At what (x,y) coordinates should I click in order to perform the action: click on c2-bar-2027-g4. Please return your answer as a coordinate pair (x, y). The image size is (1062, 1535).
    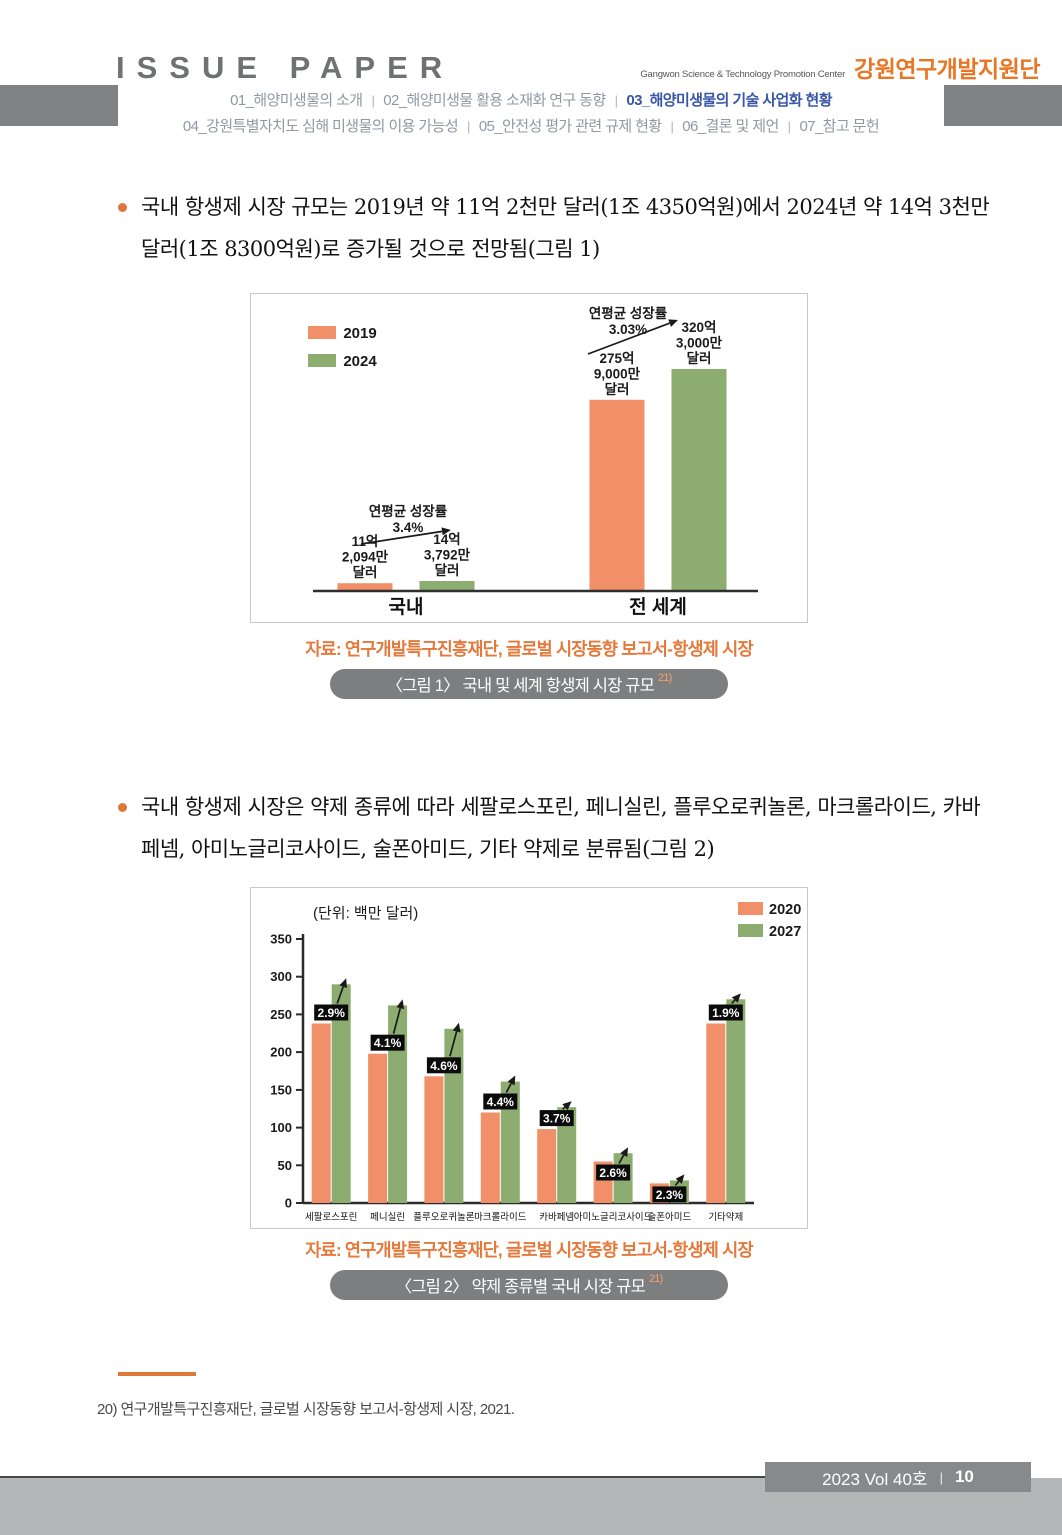
    Looking at the image, I should click on (567, 1155).